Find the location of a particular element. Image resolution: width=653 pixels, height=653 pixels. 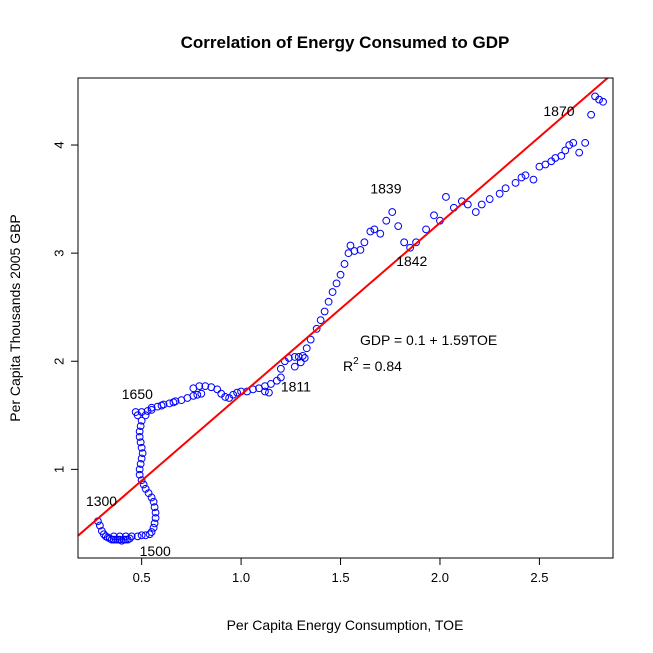

r-squared-exponent: 2 is located at coordinates (356, 361).